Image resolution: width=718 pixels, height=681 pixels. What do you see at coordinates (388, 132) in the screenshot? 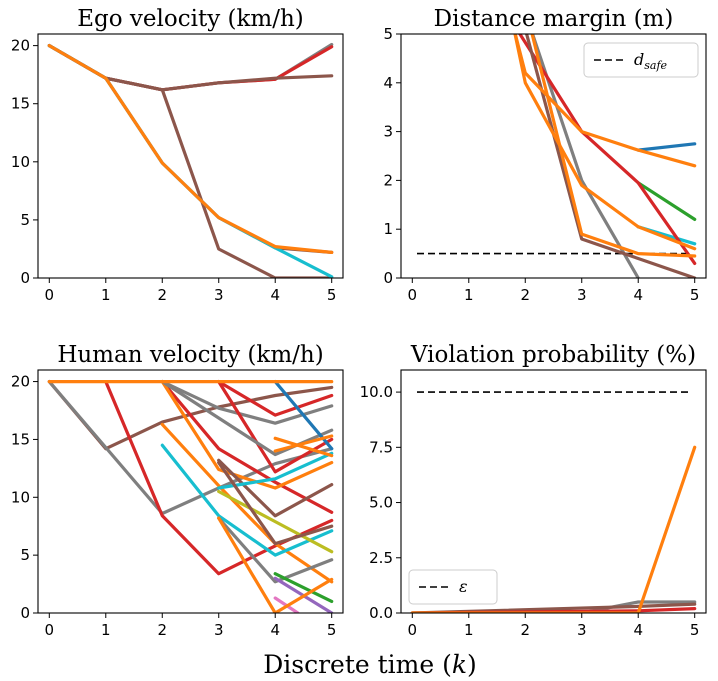
I see `y-tick-label: 3` at bounding box center [388, 132].